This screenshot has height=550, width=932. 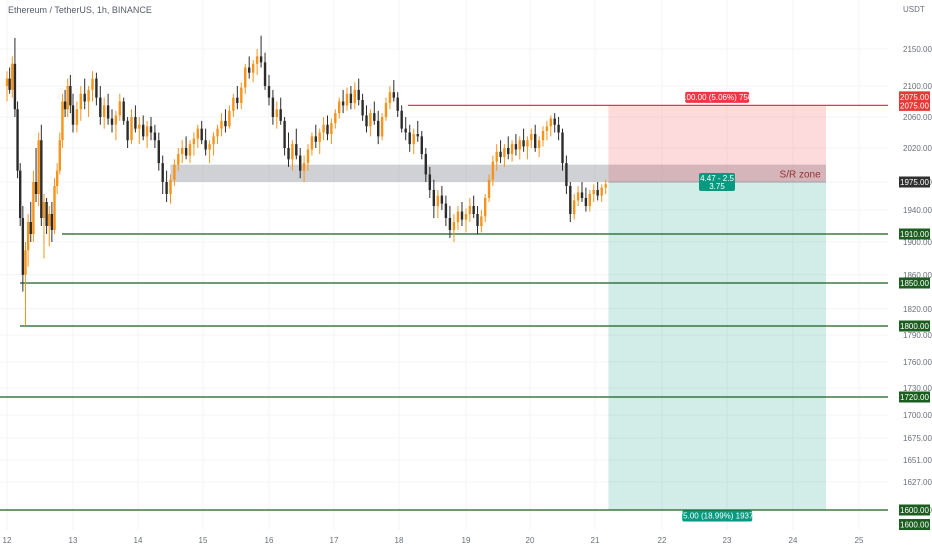 I want to click on risk-label-text: 100.00 (5.06%) 750, so click(x=717, y=97).